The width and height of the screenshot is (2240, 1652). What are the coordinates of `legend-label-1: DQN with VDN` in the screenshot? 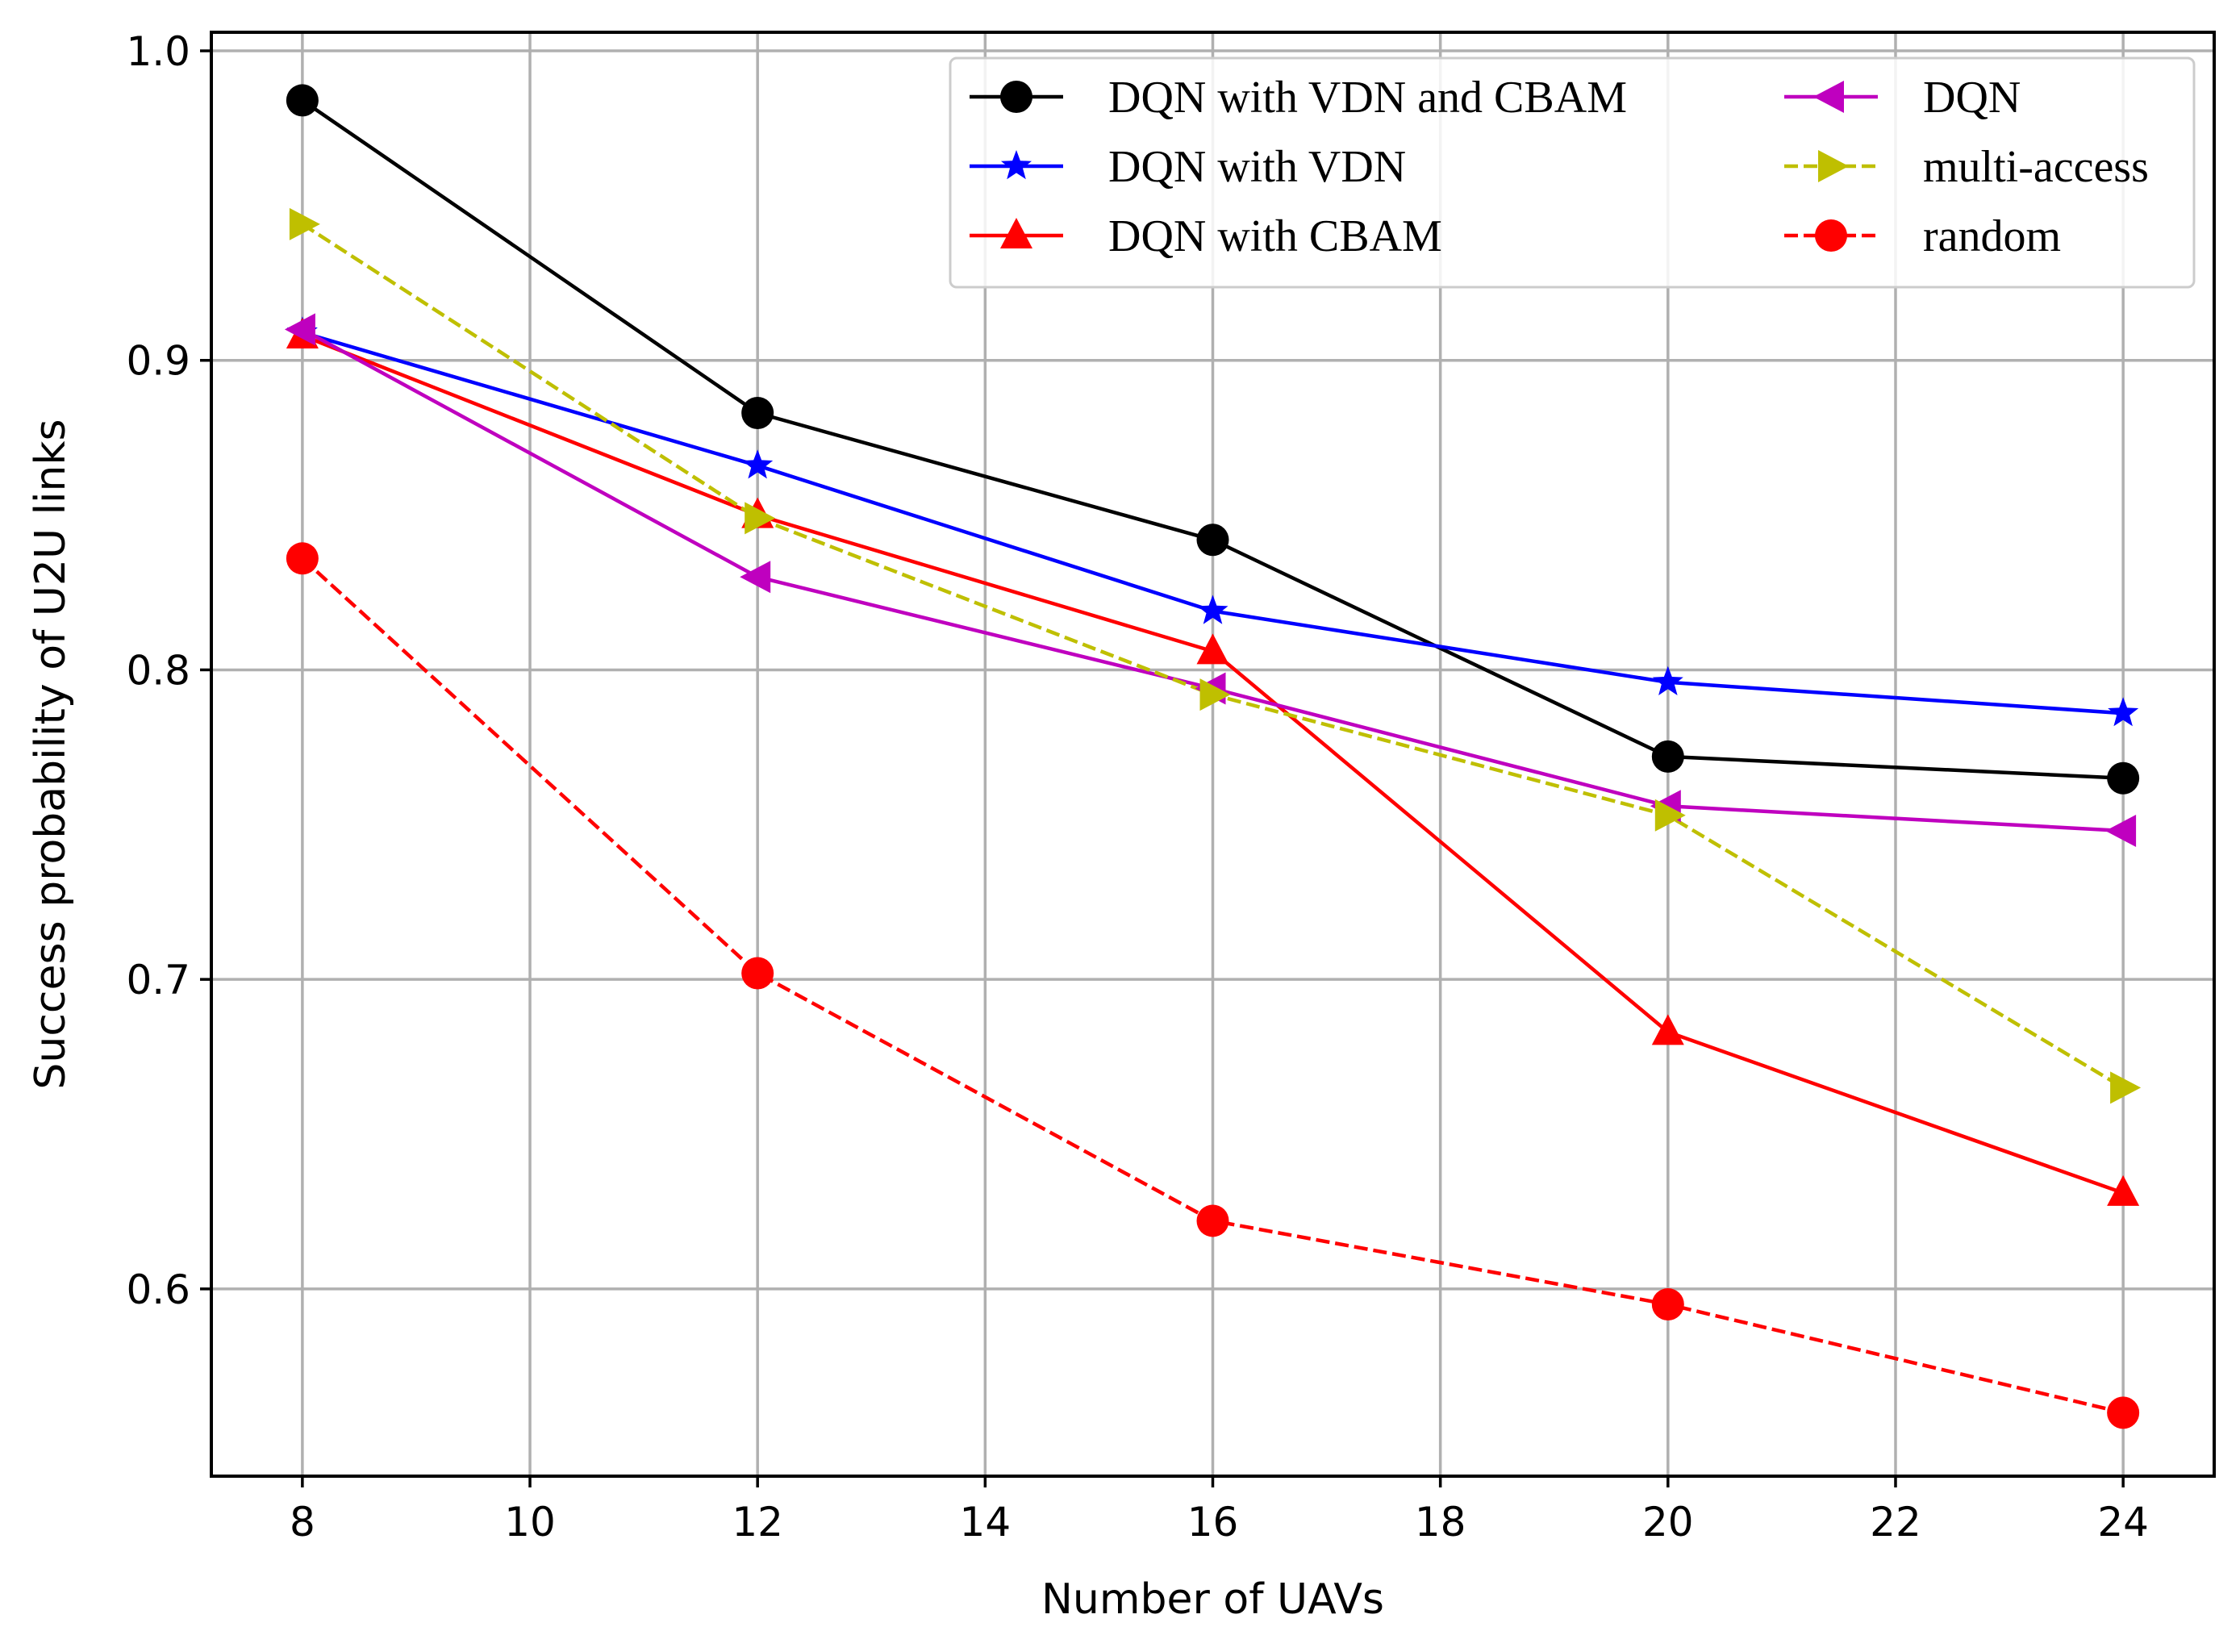 It's located at (1257, 167).